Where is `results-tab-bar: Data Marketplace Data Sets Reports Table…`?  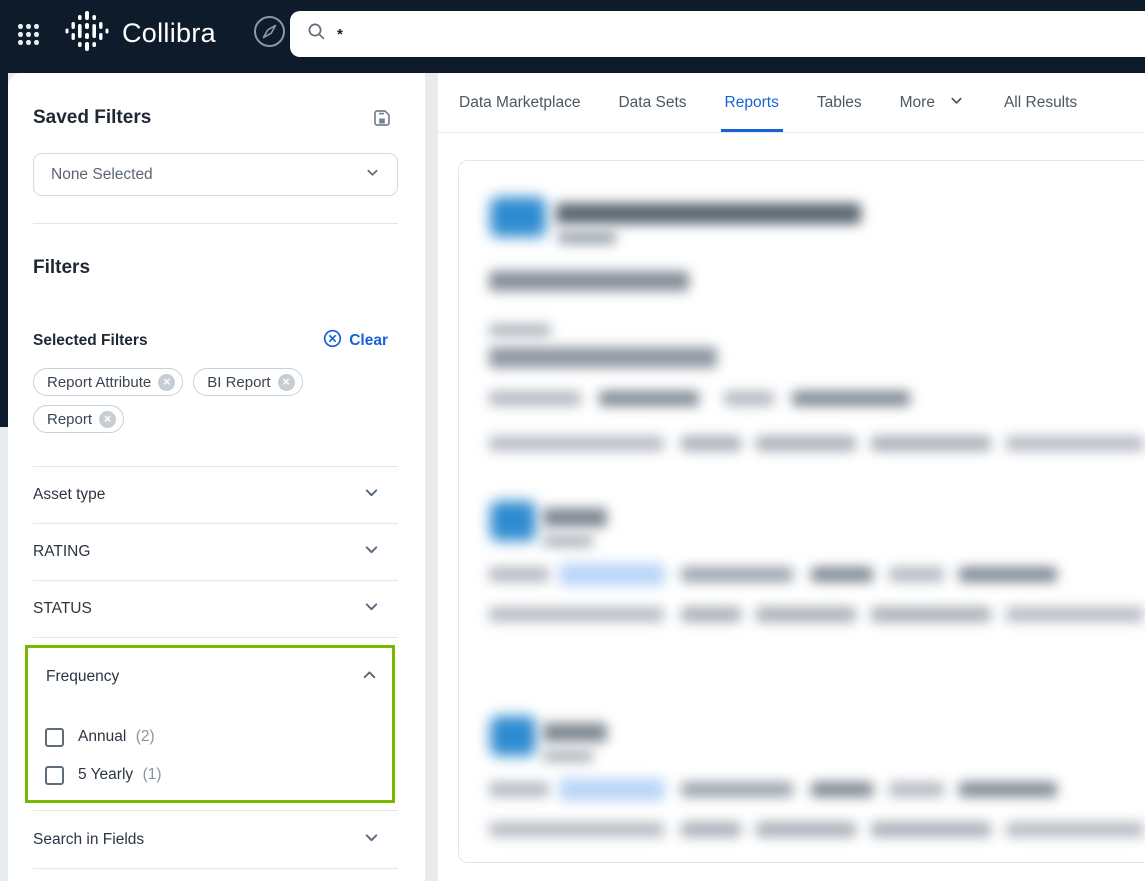 results-tab-bar: Data Marketplace Data Sets Reports Table… is located at coordinates (791, 103).